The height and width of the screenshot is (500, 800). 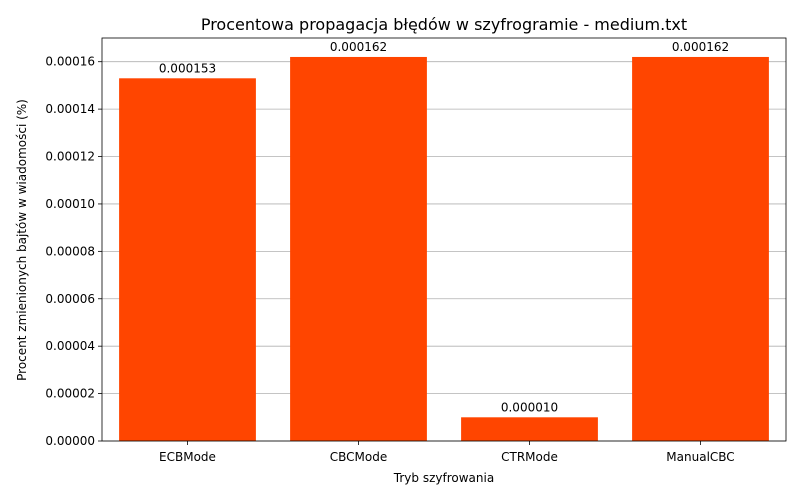 What do you see at coordinates (187, 68) in the screenshot?
I see `data-label: 0.000153` at bounding box center [187, 68].